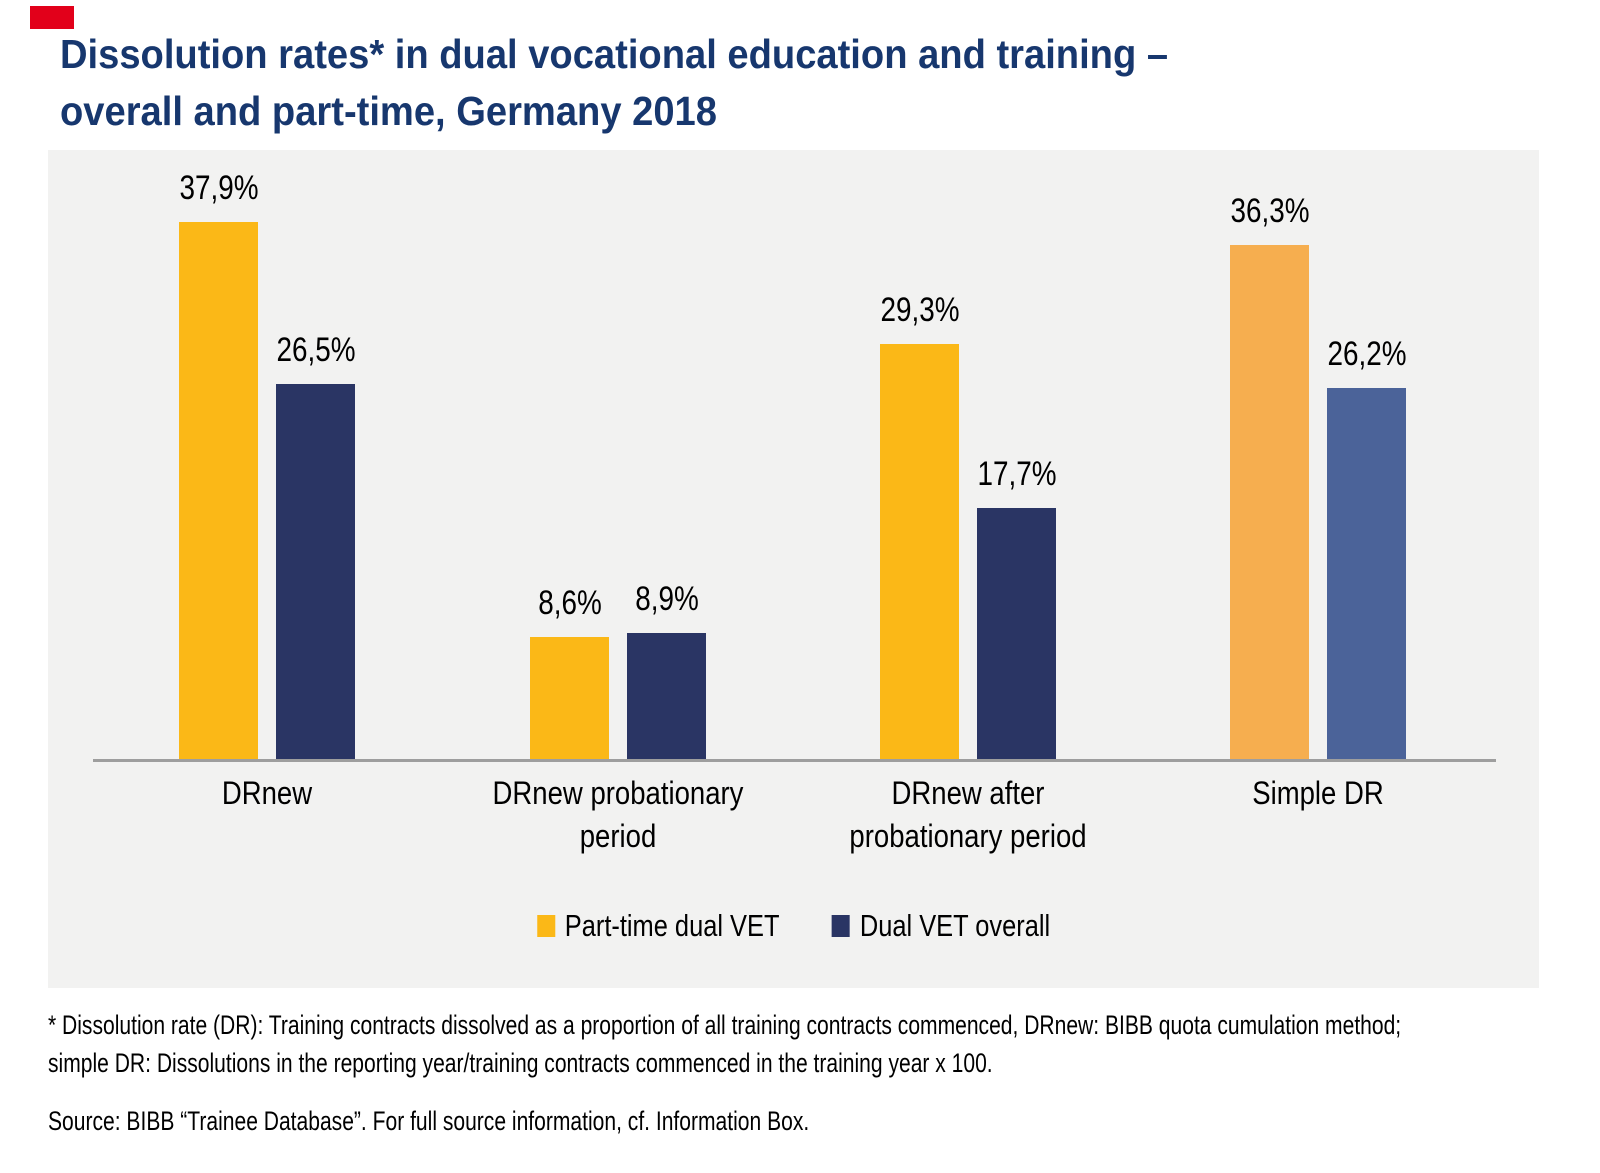 This screenshot has width=1600, height=1173. Describe the element at coordinates (618, 793) in the screenshot. I see `category-label-line: DRnew probationary` at that location.